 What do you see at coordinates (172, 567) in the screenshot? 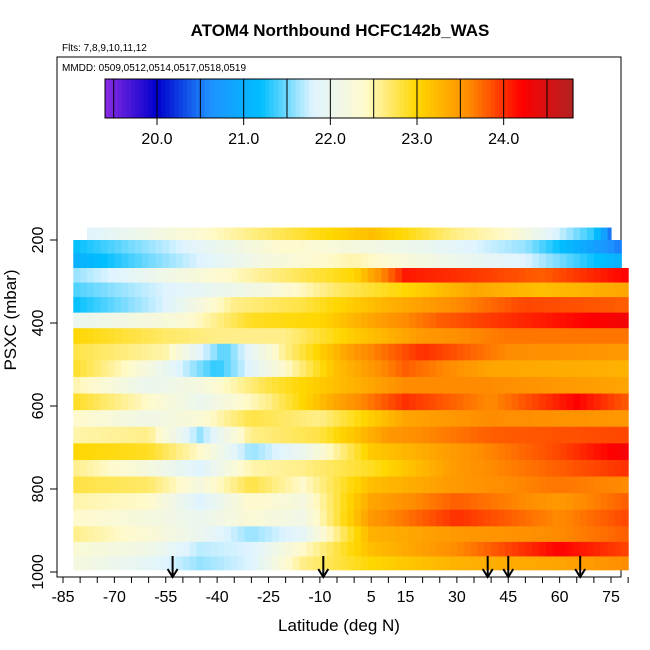
I see `sonde-arrow-marker` at bounding box center [172, 567].